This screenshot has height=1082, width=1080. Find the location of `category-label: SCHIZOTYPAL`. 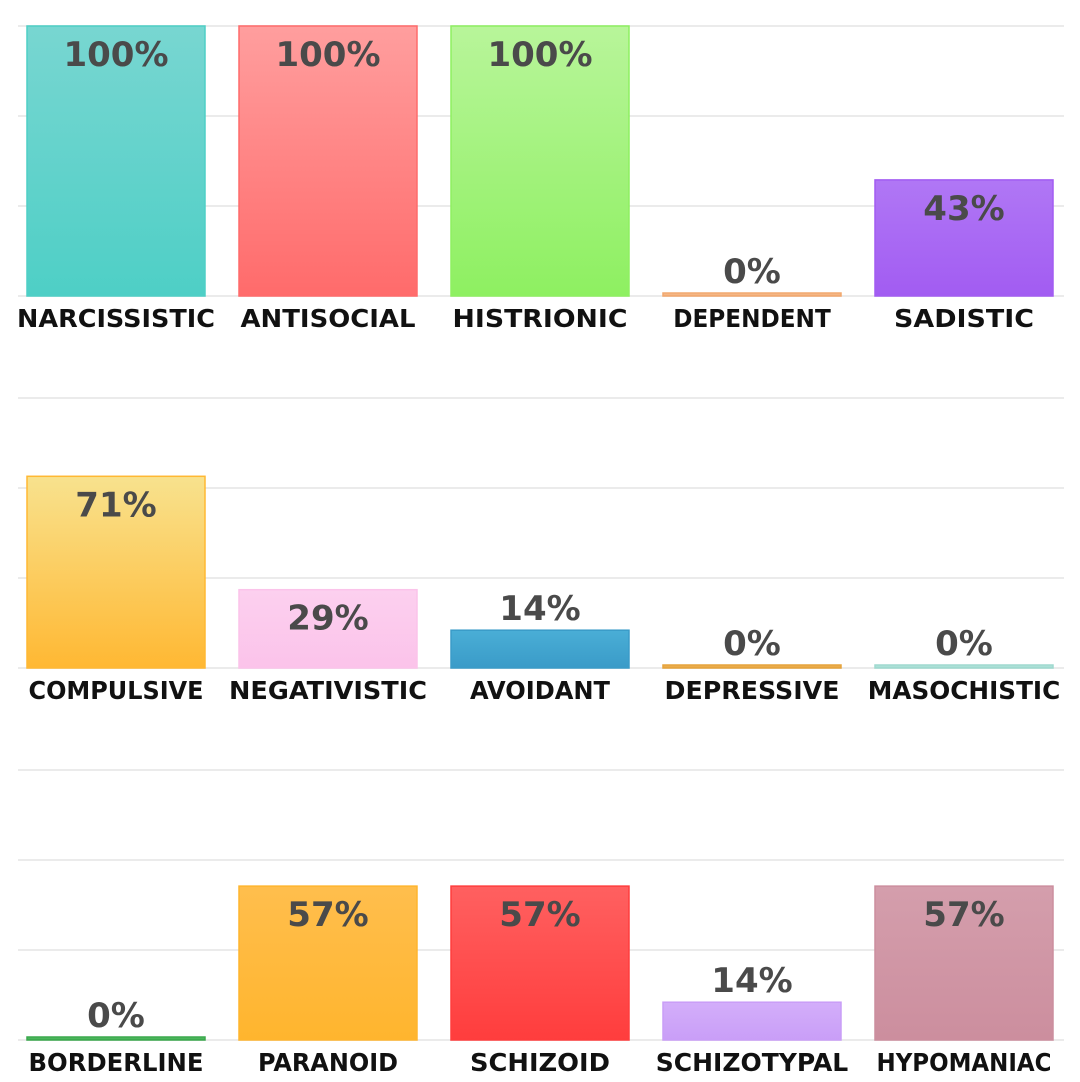

category-label: SCHIZOTYPAL is located at coordinates (752, 1062).